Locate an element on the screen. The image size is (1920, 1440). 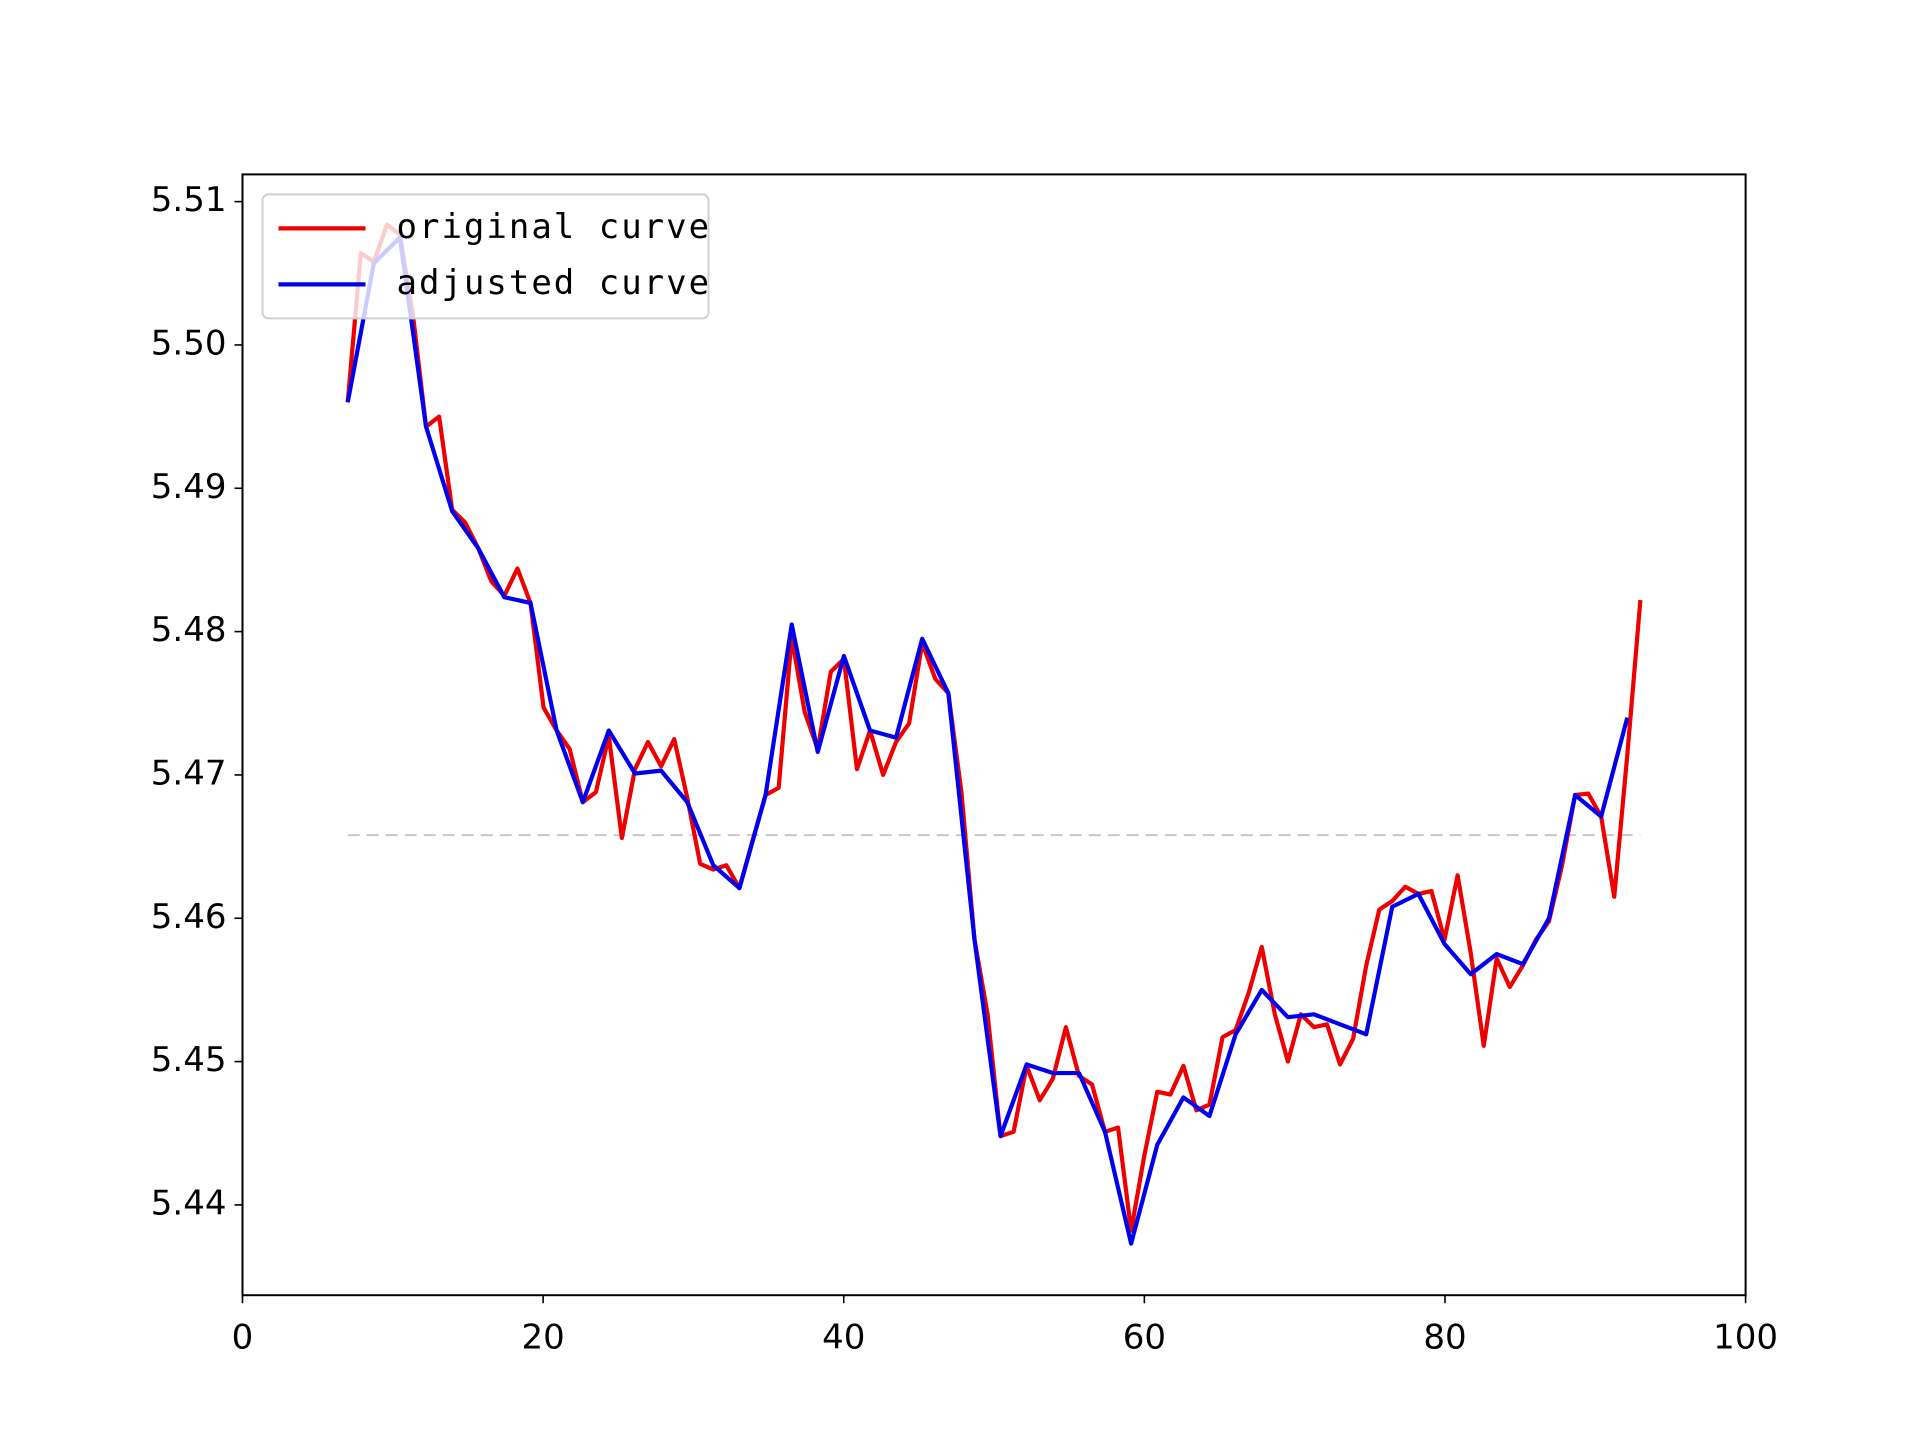
x-tick-label: 100 is located at coordinates (1745, 1338).